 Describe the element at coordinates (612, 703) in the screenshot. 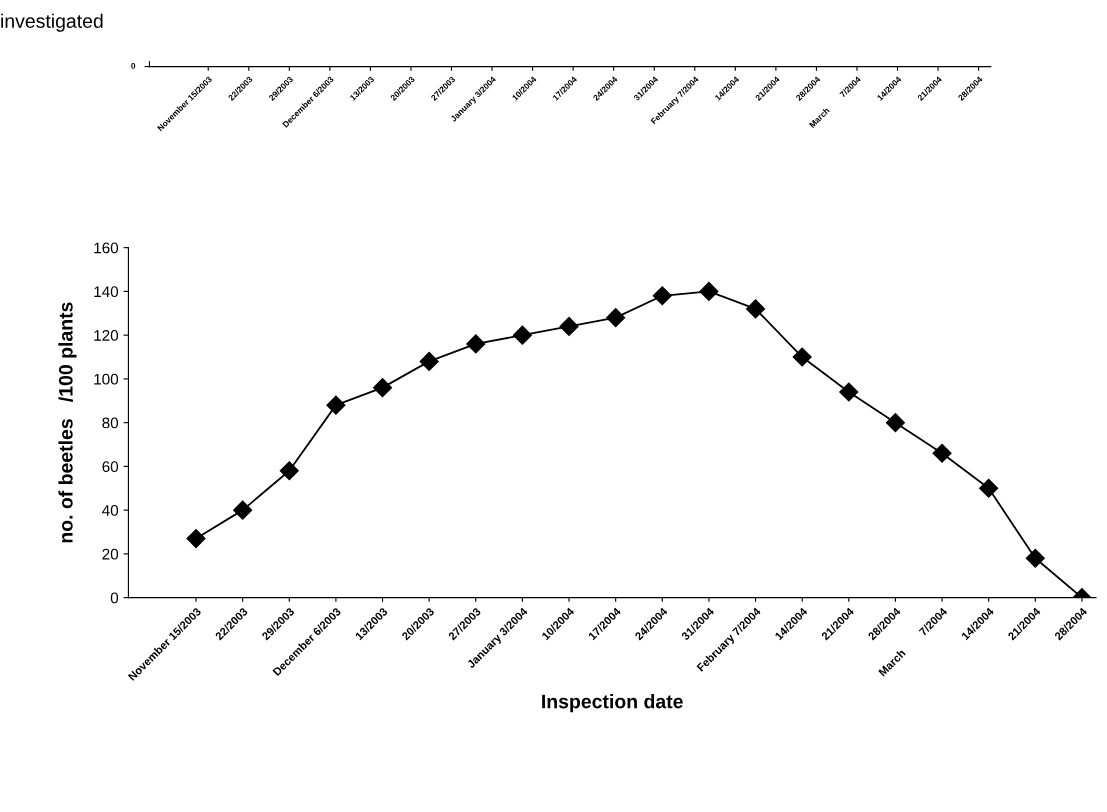

I see `x-axis-title: Inspection date` at that location.